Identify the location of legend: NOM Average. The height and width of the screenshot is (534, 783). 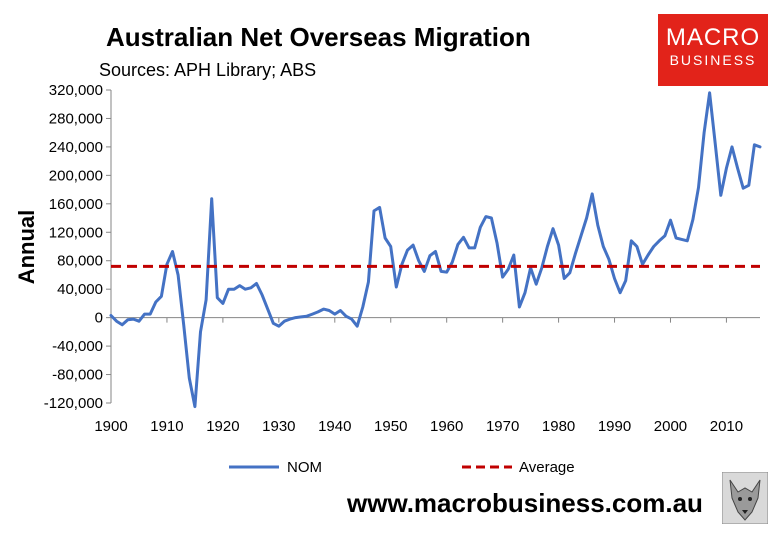
(402, 467).